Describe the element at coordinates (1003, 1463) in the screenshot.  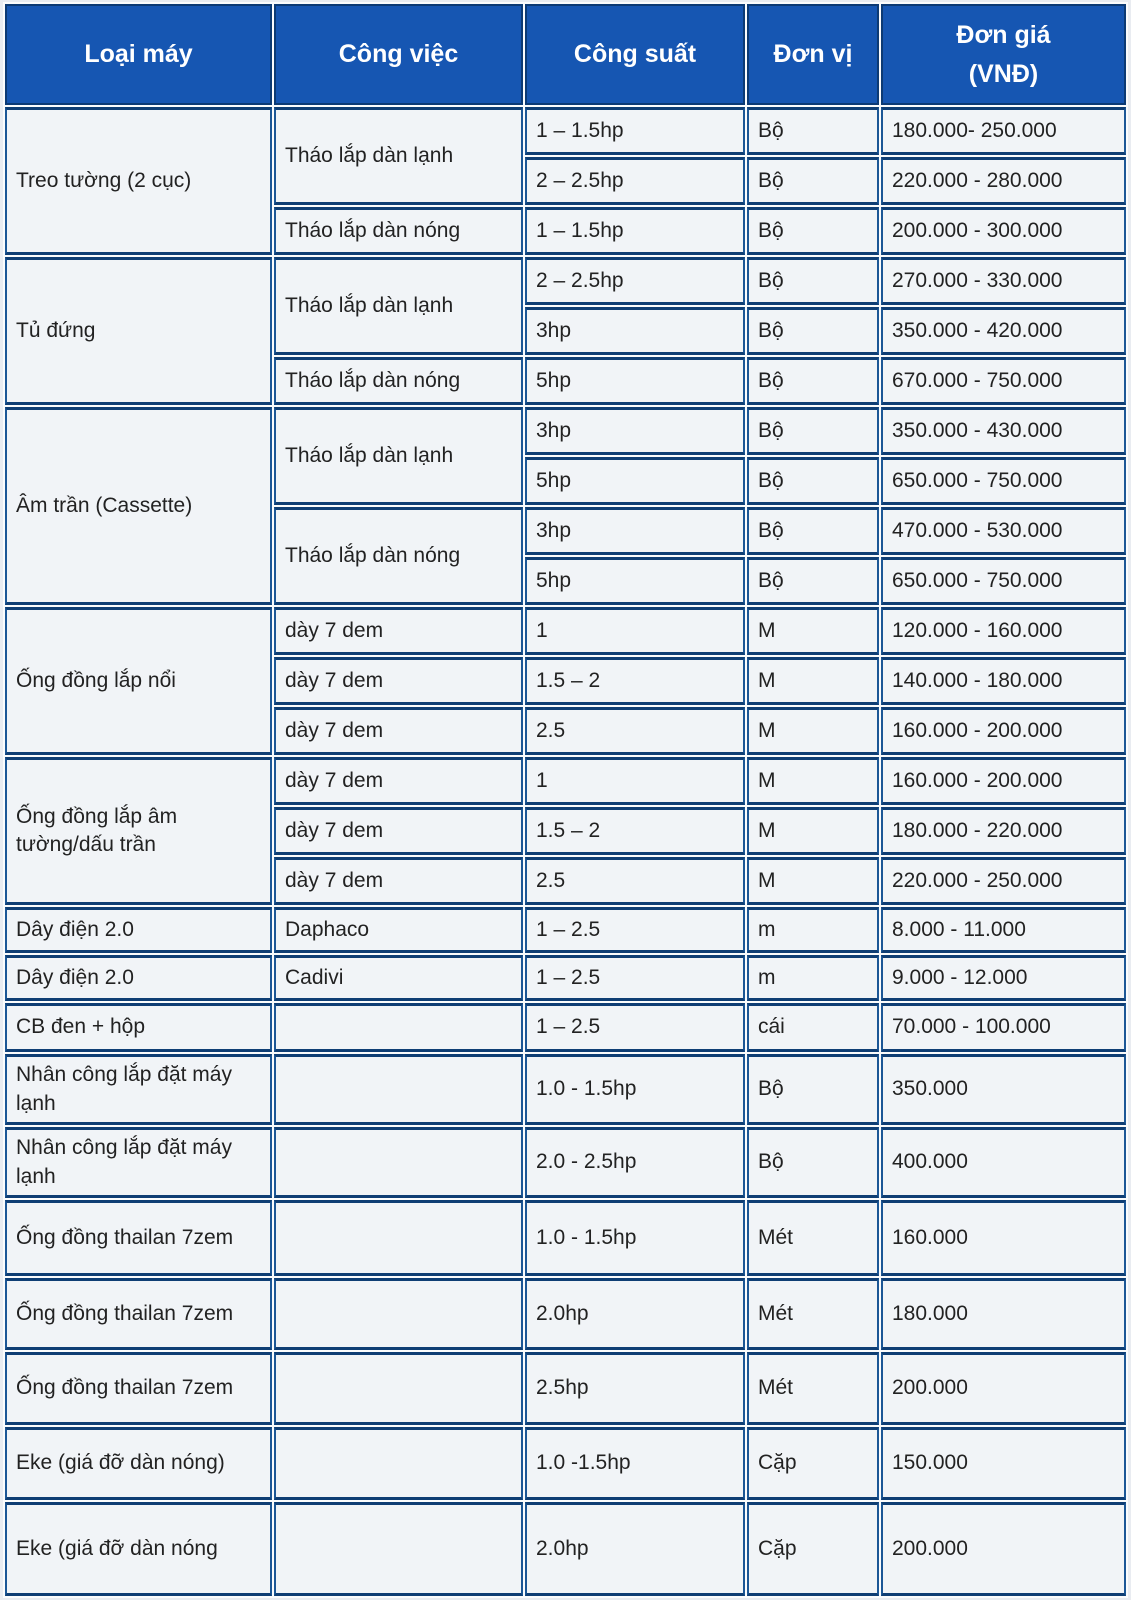
I see `table-cell: 150.000` at that location.